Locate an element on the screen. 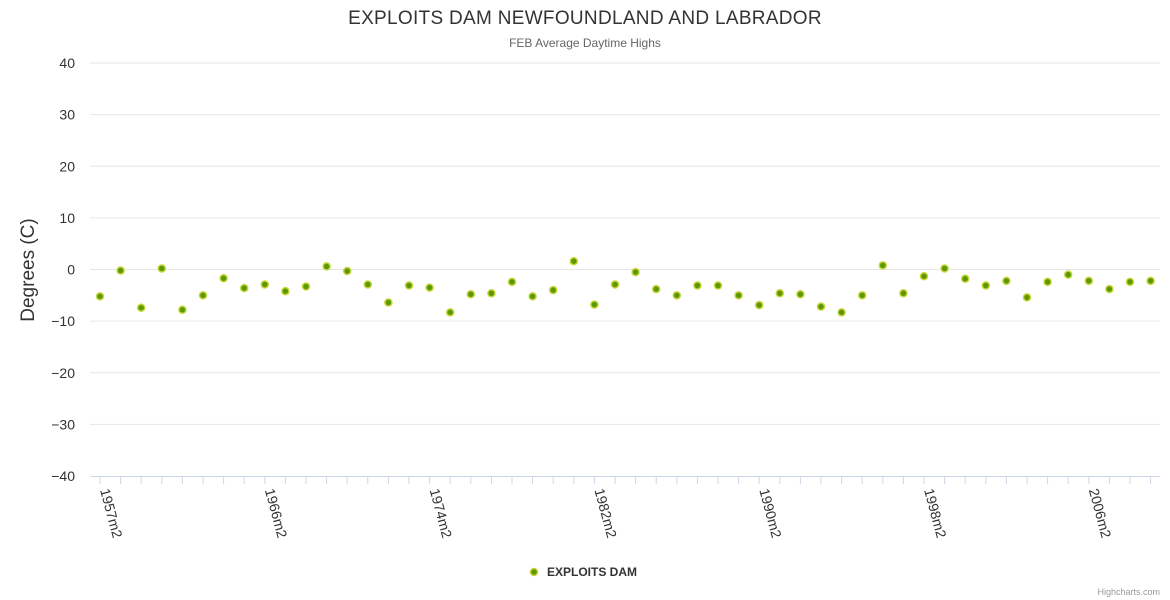 The width and height of the screenshot is (1170, 600). y-tick-label: 10 is located at coordinates (67, 218).